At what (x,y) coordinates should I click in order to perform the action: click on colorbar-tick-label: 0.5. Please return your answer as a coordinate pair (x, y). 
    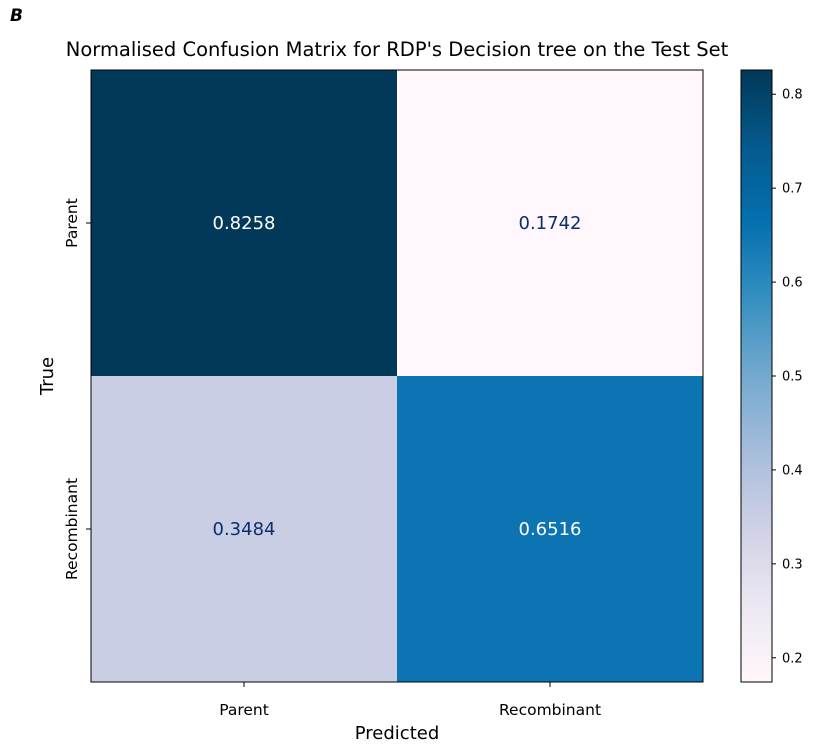
    Looking at the image, I should click on (792, 377).